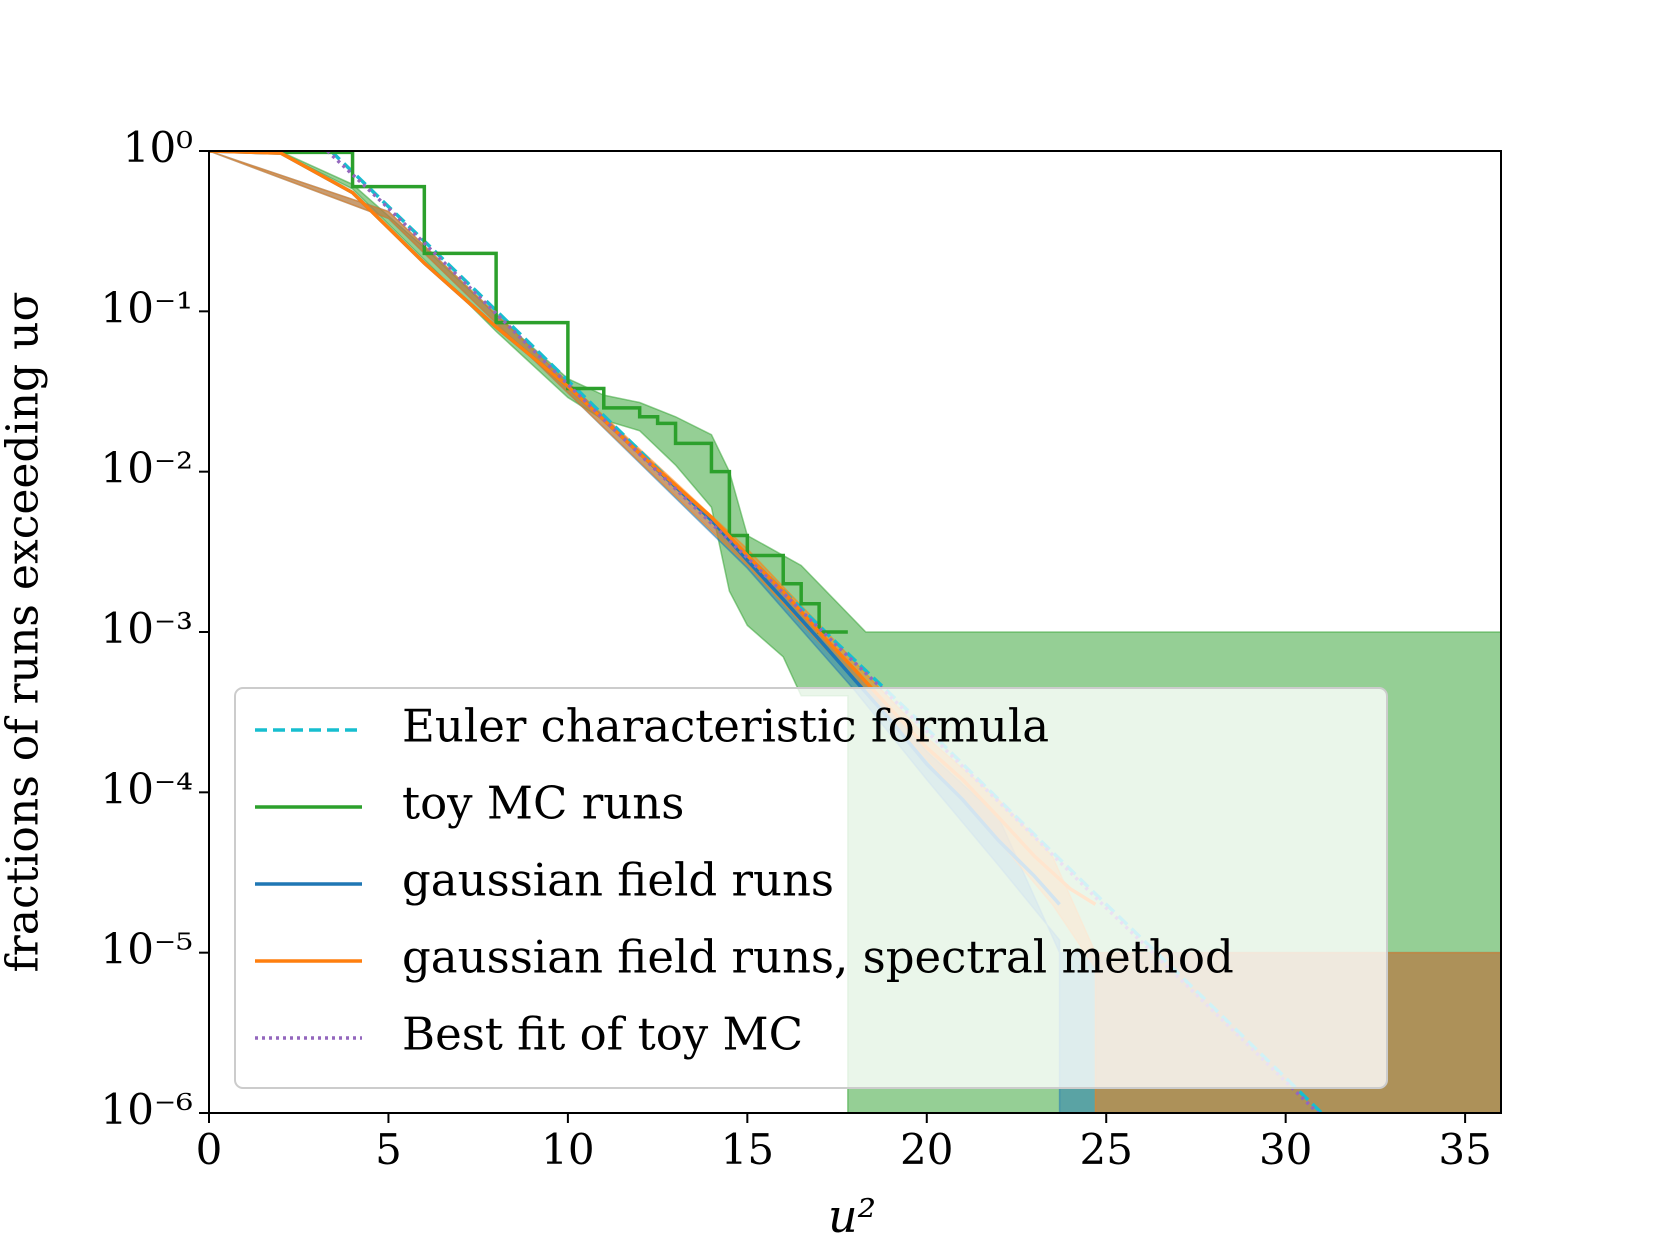 This screenshot has width=1661, height=1246. Describe the element at coordinates (24, 631) in the screenshot. I see `y-axis-label: fractions of runs exceeding uσ` at that location.